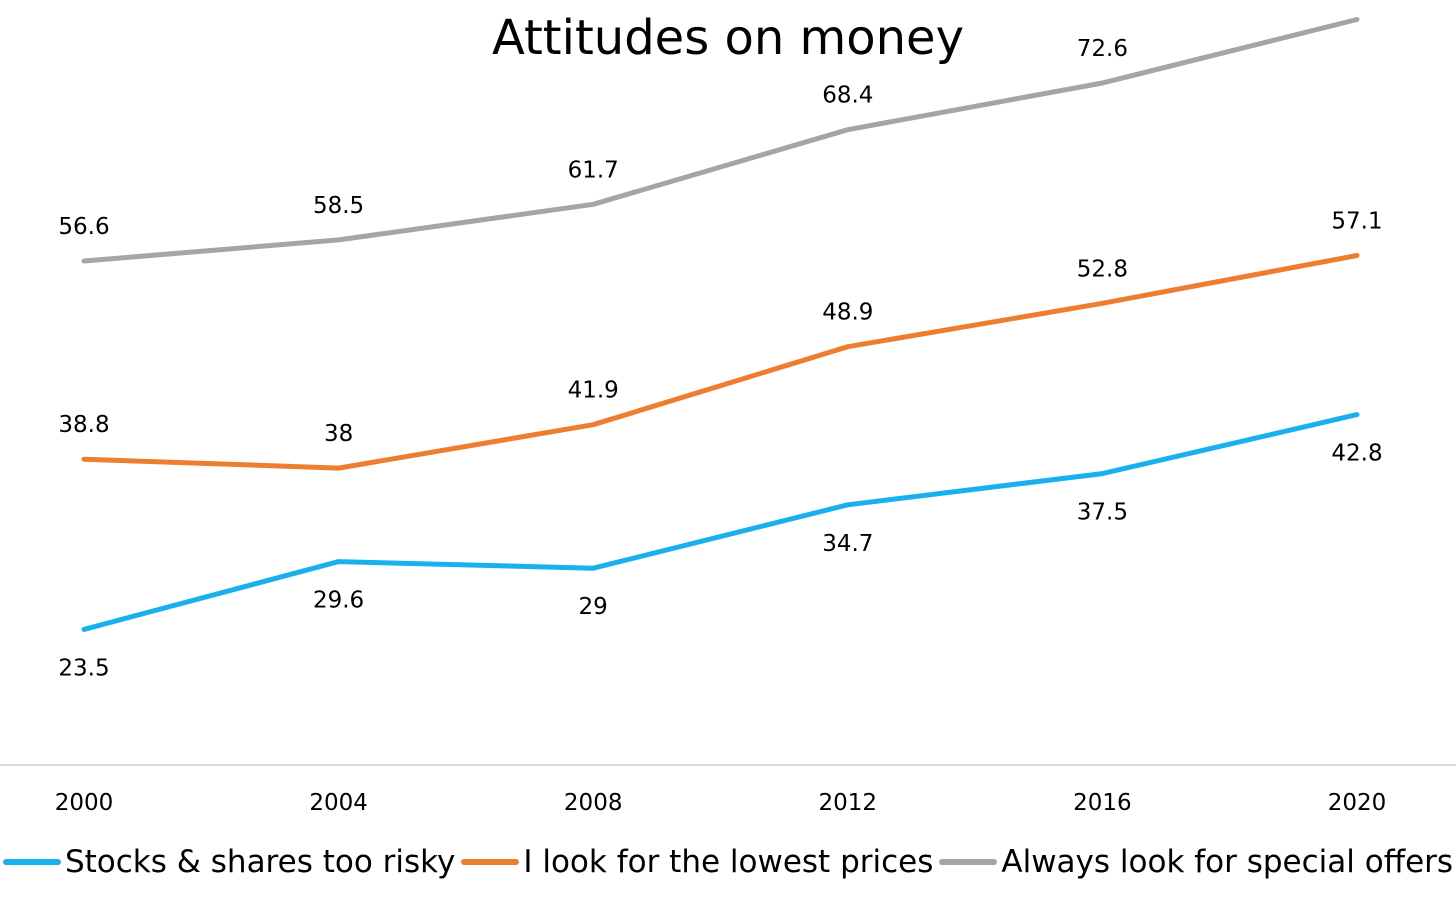 The height and width of the screenshot is (900, 1456). What do you see at coordinates (83, 425) in the screenshot?
I see `data-label-i-look-for-the-lowest-prices-2000: 38.8` at bounding box center [83, 425].